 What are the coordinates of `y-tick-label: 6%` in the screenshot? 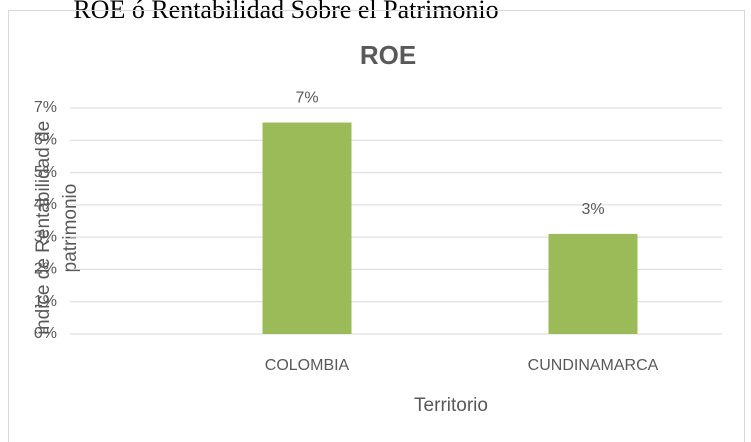 It's located at (45, 140).